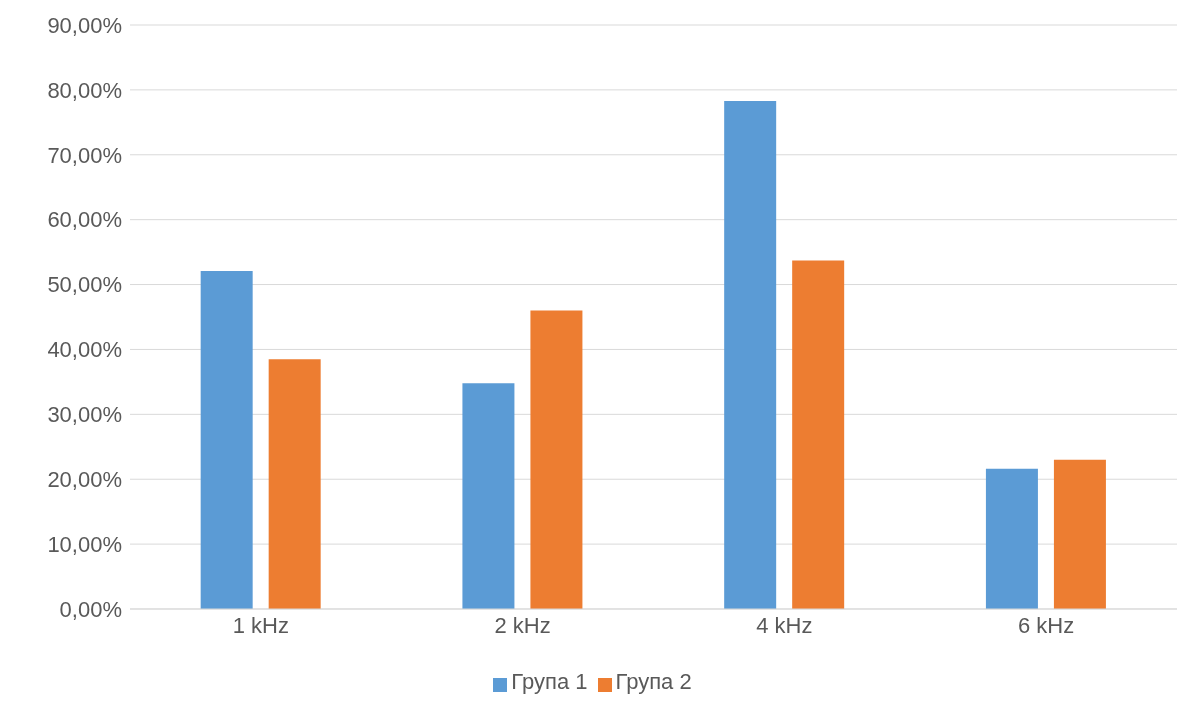 This screenshot has height=713, width=1195. Describe the element at coordinates (84, 544) in the screenshot. I see `y-tick-label: 10,00%` at that location.